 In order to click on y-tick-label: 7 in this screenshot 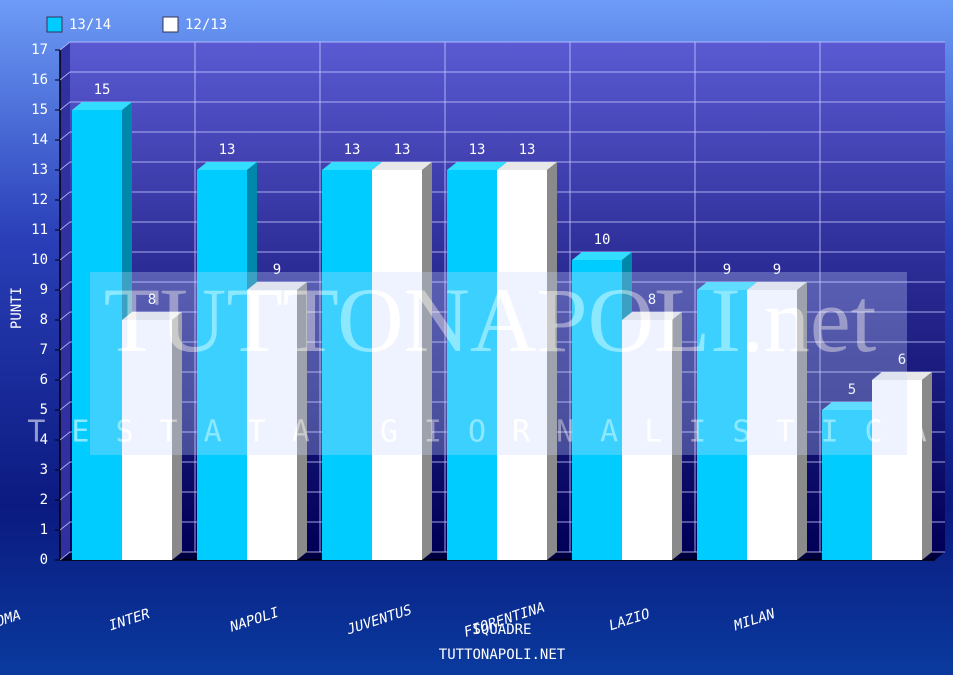, I will do `click(44, 350)`.